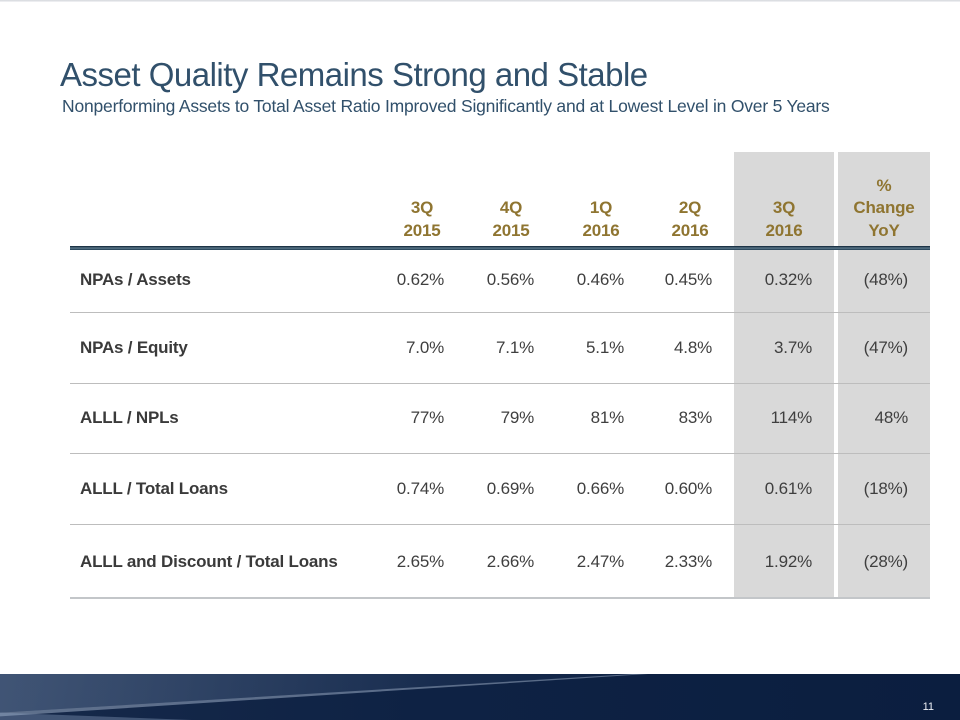  Describe the element at coordinates (600, 561) in the screenshot. I see `value-cell: 2.47%` at that location.